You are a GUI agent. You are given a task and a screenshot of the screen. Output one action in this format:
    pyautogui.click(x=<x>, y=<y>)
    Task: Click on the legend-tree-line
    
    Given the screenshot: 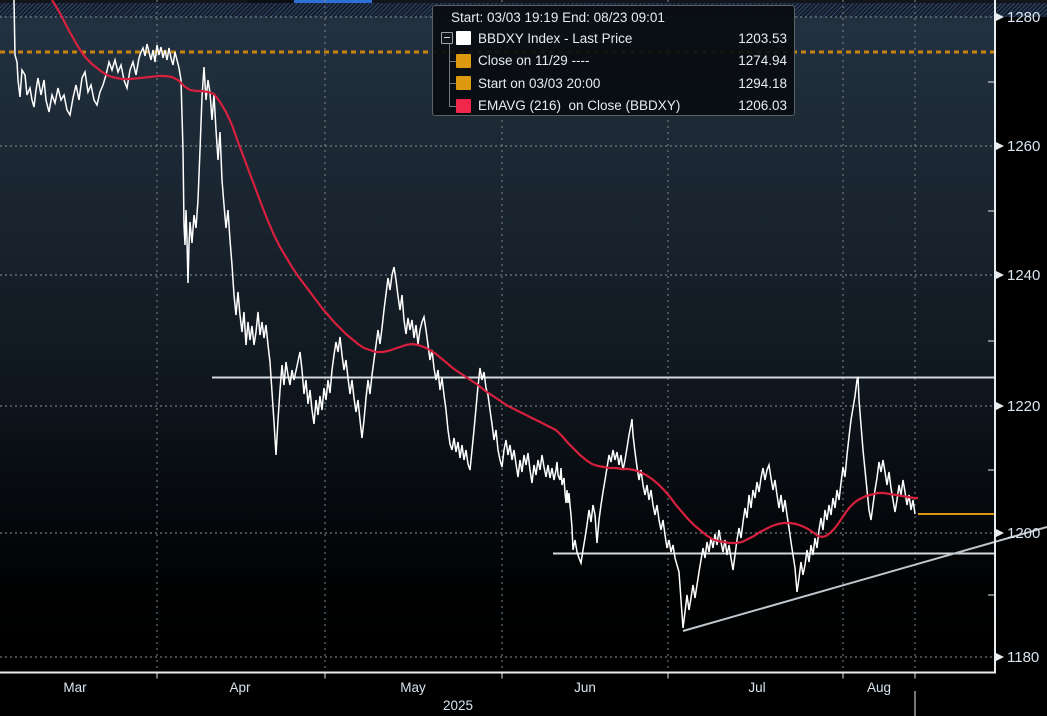 What is the action you would take?
    pyautogui.click(x=449, y=75)
    